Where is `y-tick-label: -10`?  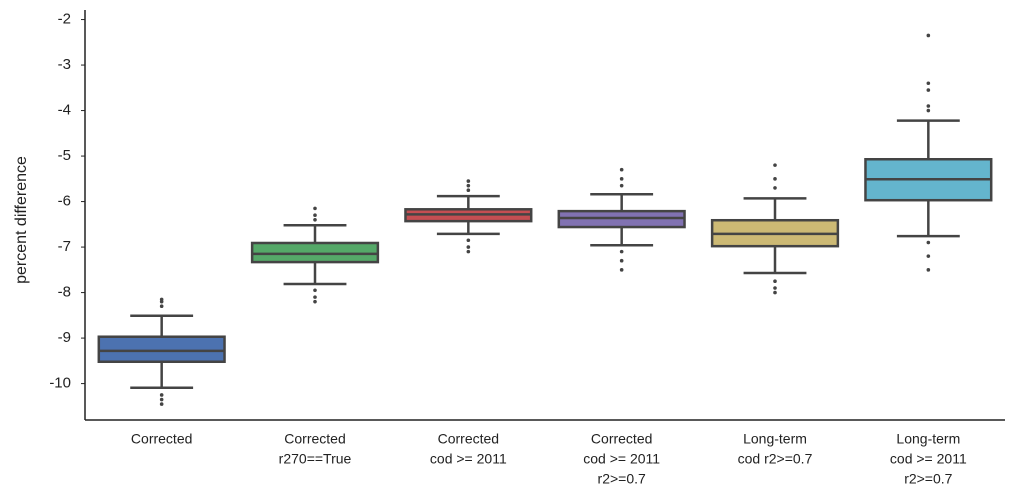 y-tick-label: -10 is located at coordinates (60, 383).